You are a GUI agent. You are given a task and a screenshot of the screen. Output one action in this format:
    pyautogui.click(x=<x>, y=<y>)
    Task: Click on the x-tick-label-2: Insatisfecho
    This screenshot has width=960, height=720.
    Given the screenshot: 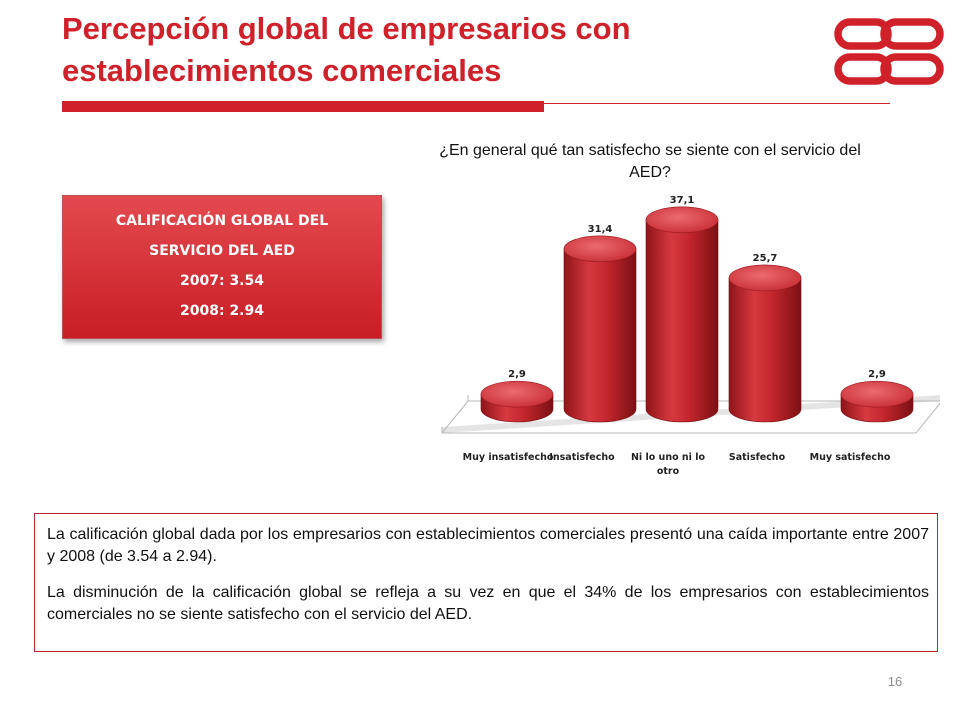 What is the action you would take?
    pyautogui.click(x=582, y=457)
    